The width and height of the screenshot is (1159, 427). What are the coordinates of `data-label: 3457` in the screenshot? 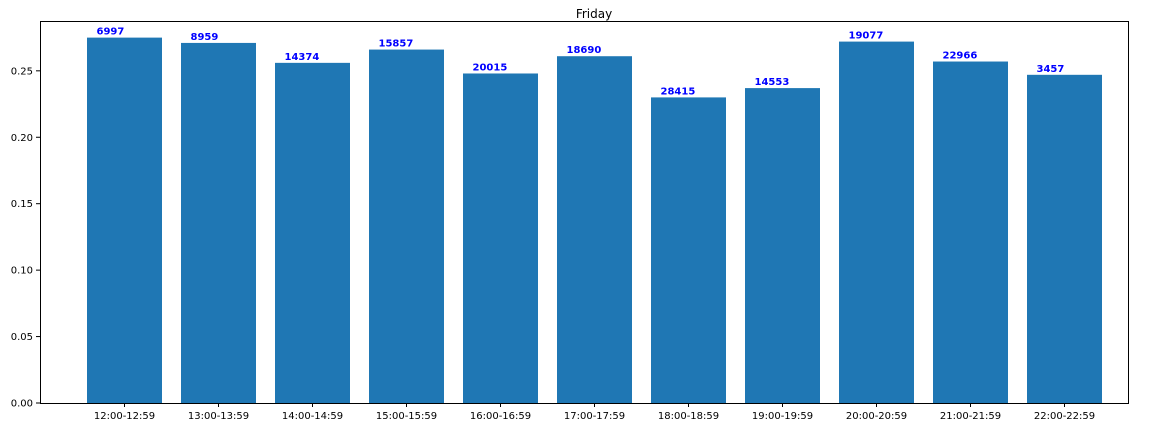 It's located at (1051, 69).